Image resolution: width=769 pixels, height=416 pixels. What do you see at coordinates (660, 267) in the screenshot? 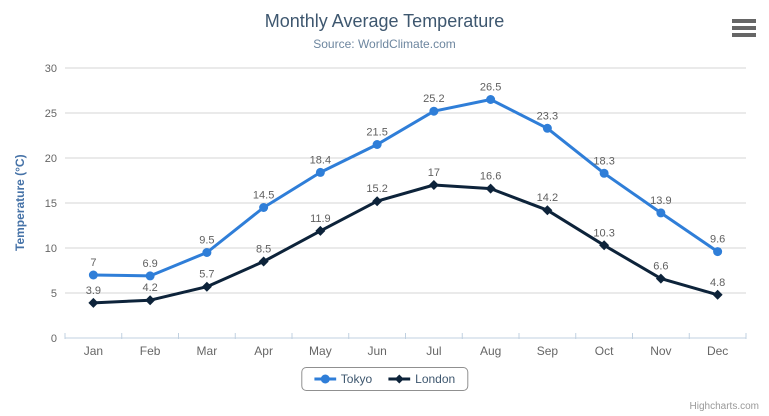
I see `data-label: 6.6` at bounding box center [660, 267].